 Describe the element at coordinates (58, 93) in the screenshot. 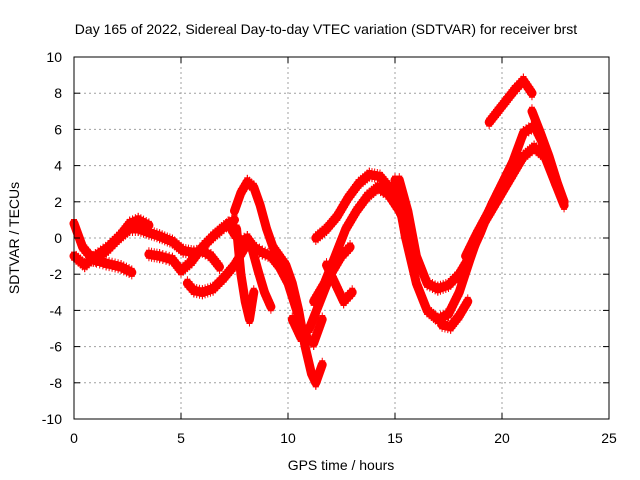

I see `y-tick-label: 8` at that location.